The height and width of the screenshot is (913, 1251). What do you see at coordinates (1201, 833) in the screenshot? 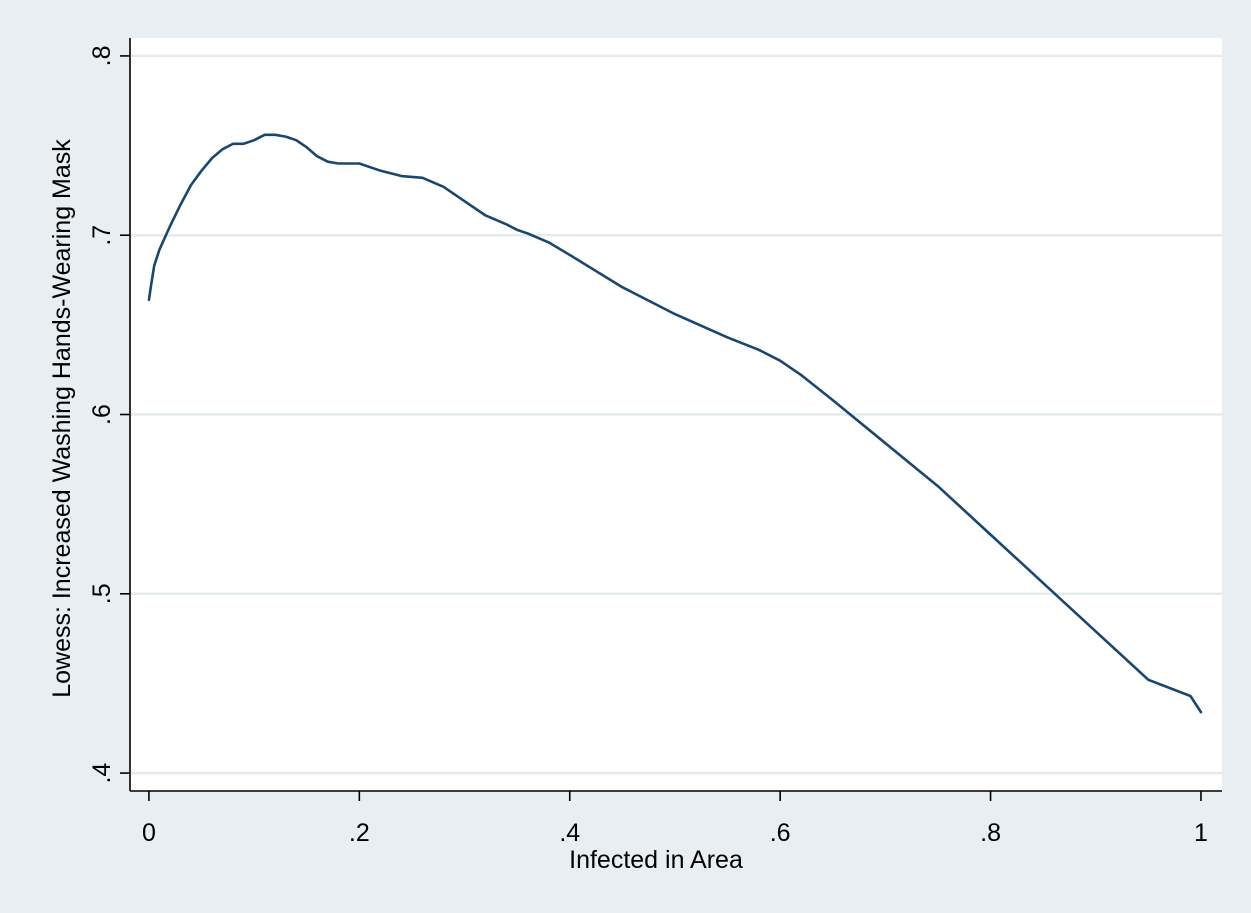
I see `x-tick-label-5: 1` at bounding box center [1201, 833].